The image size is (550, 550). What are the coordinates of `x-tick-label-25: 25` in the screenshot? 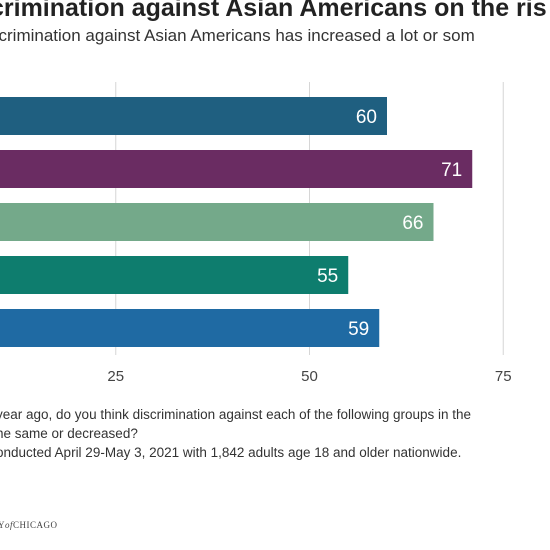 It's located at (115, 376).